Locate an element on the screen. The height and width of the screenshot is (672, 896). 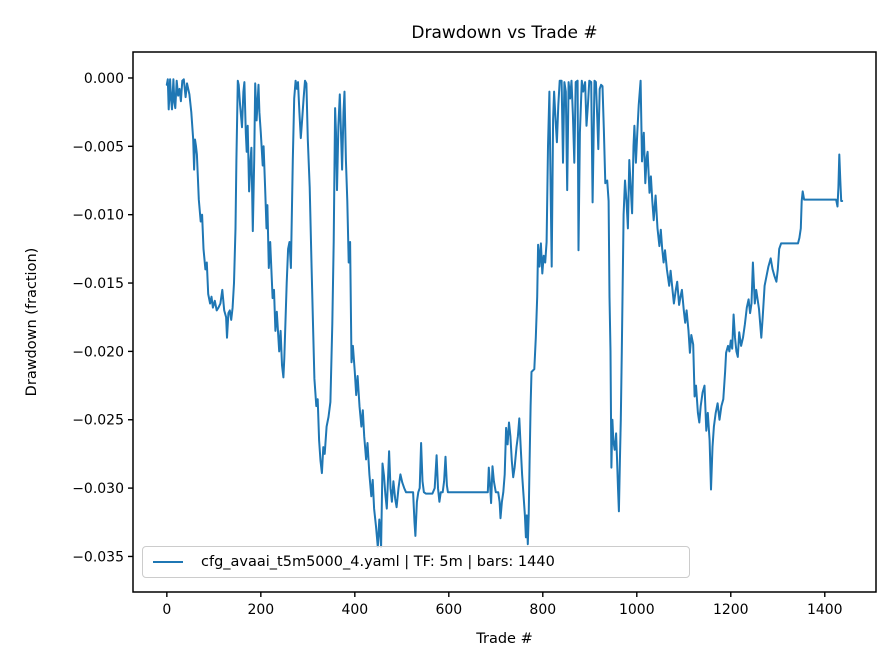
x-tick-label: 400 is located at coordinates (354, 610).